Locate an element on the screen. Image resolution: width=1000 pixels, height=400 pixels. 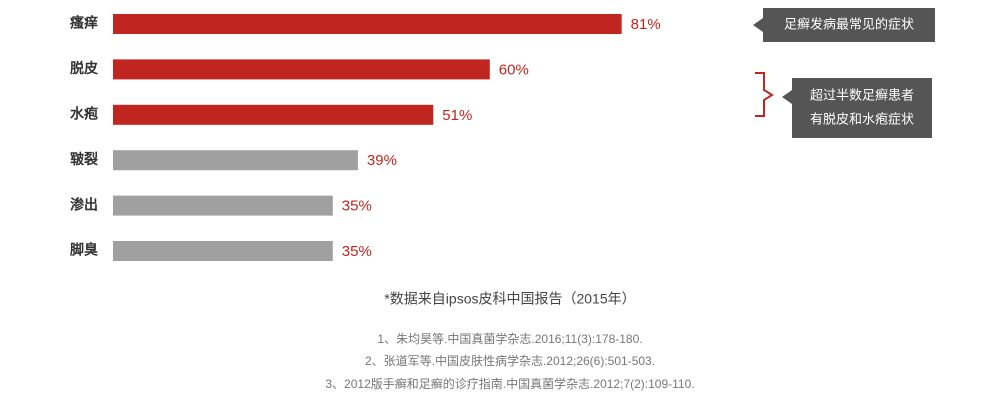
reference: 1、朱均昊等.中国真菌学杂志.2016;11(3):178-180. is located at coordinates (509, 338).